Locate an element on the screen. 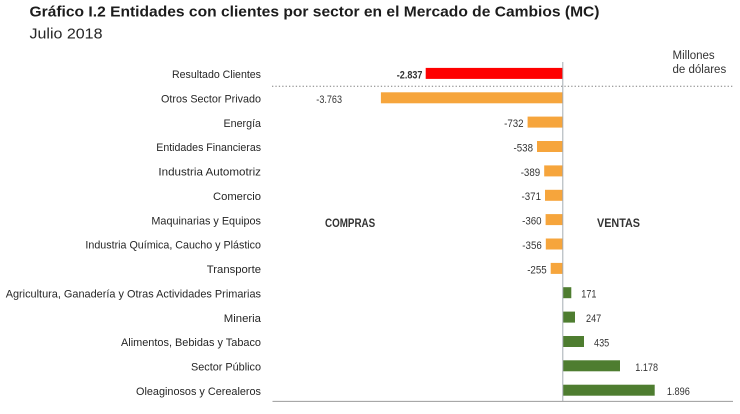  svg-text: -255 is located at coordinates (537, 270).